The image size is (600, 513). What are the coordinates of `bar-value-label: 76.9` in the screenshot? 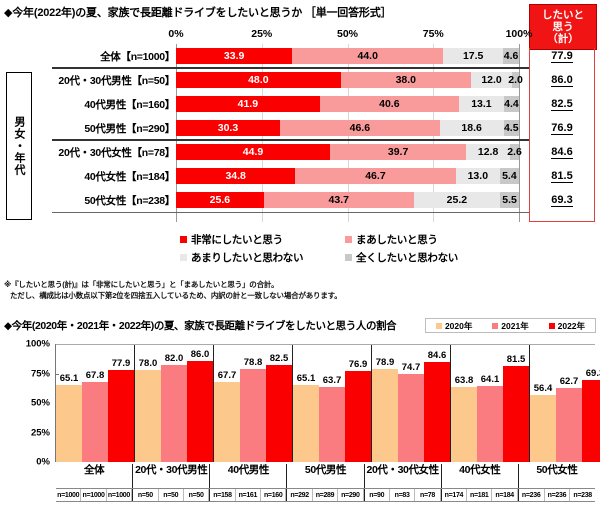 It's located at (358, 365).